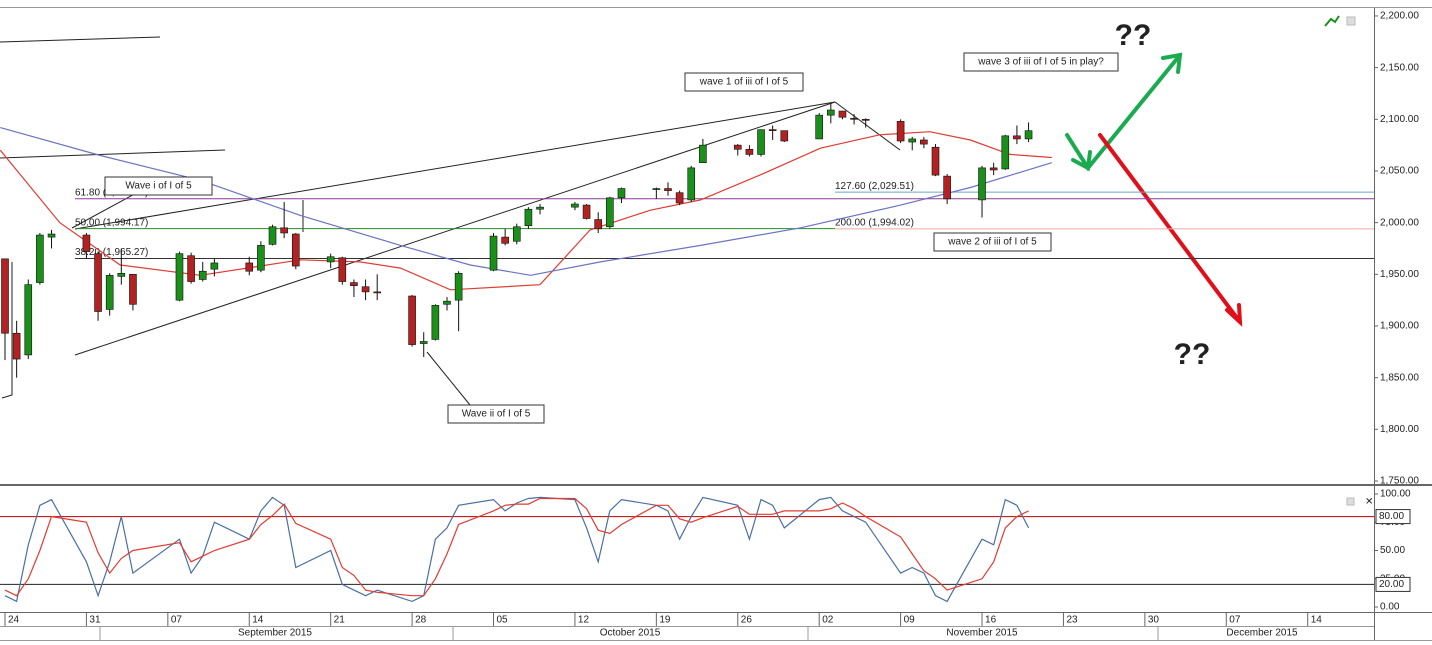 The image size is (1432, 645). I want to click on y-tick-label: 0.00, so click(1390, 607).